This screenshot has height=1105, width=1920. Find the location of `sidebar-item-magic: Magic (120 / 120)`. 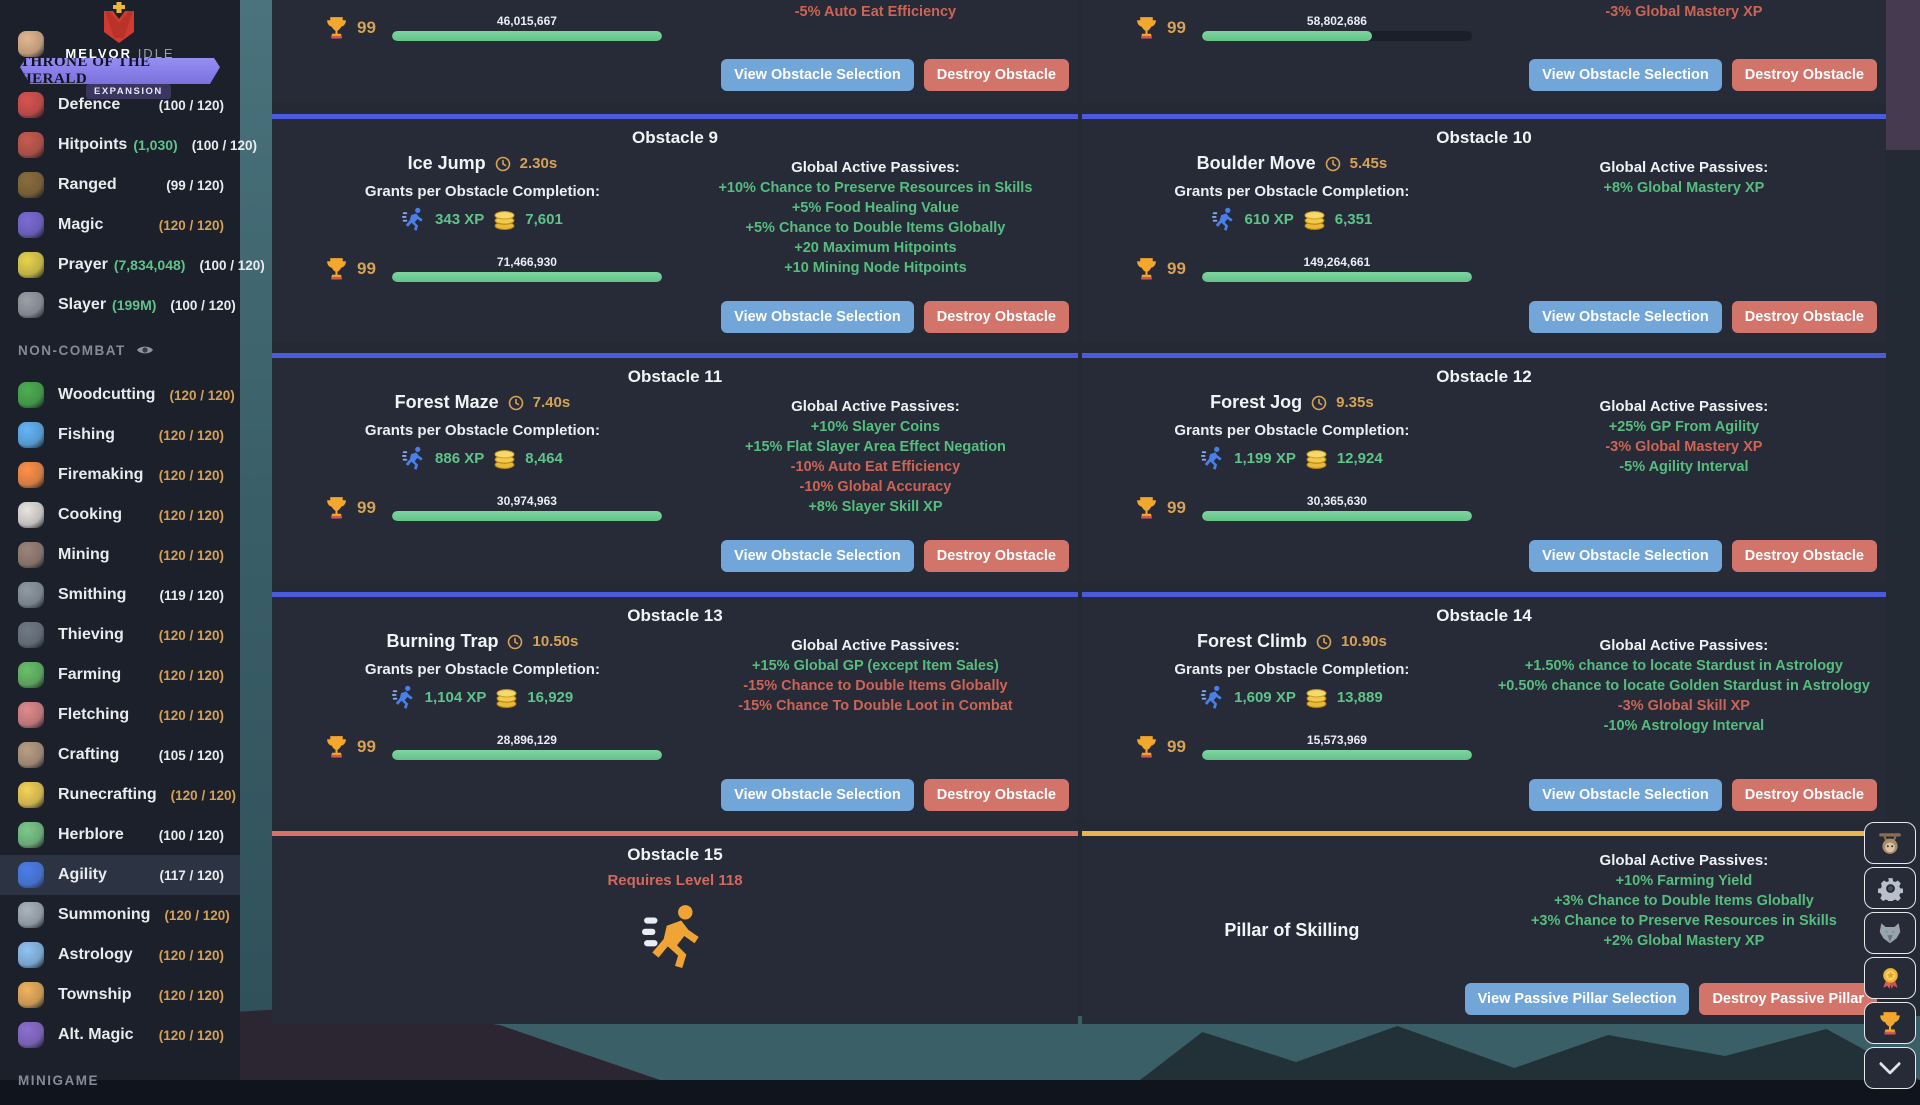

sidebar-item-magic: Magic (120 / 120) is located at coordinates (120, 225).